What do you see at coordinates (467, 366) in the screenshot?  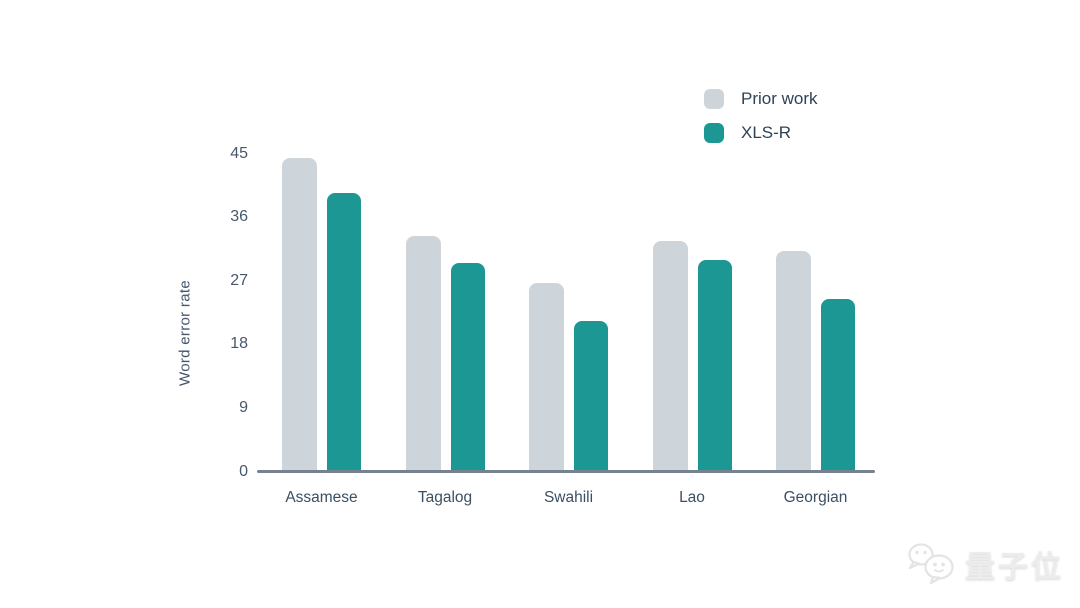 I see `bar-xls-r-tagalog` at bounding box center [467, 366].